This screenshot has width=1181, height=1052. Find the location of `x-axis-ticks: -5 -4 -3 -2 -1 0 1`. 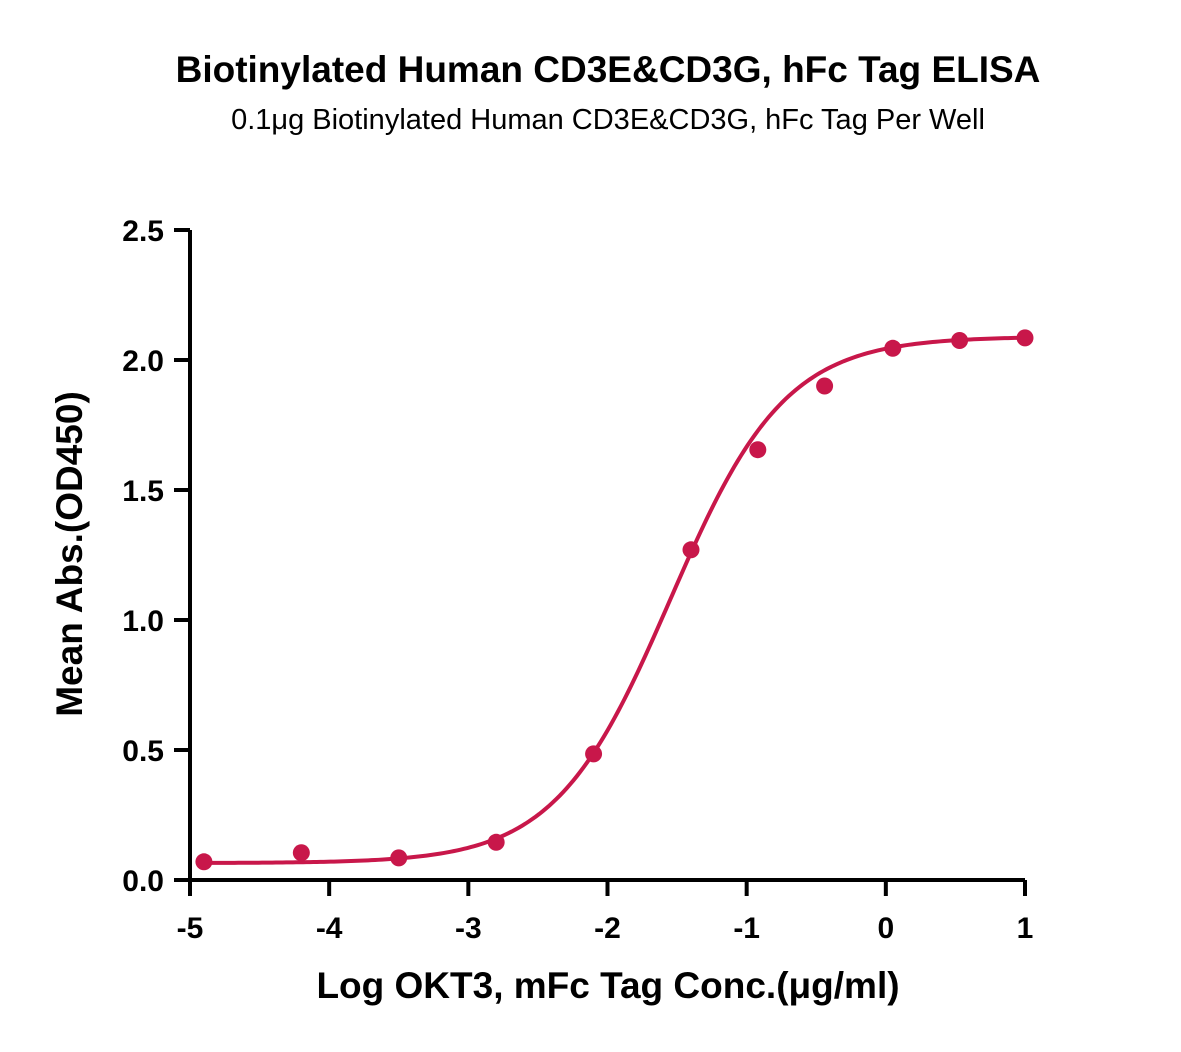

x-axis-ticks: -5 -4 -3 -2 -1 0 1 is located at coordinates (605, 912).